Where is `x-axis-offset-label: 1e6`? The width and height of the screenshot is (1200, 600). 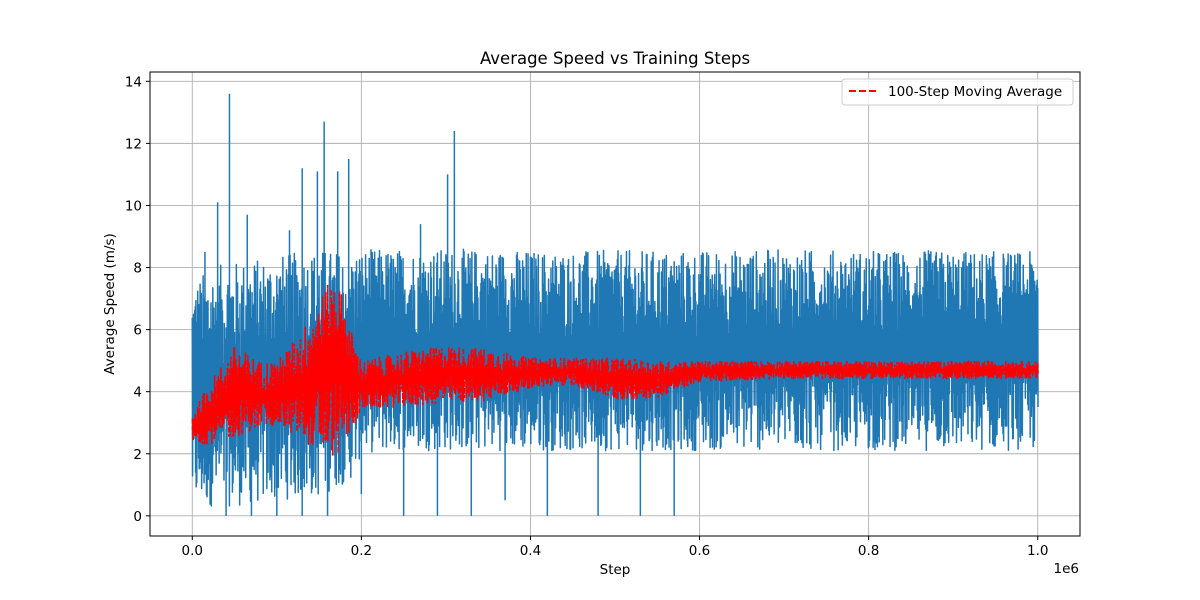 x-axis-offset-label: 1e6 is located at coordinates (1066, 569).